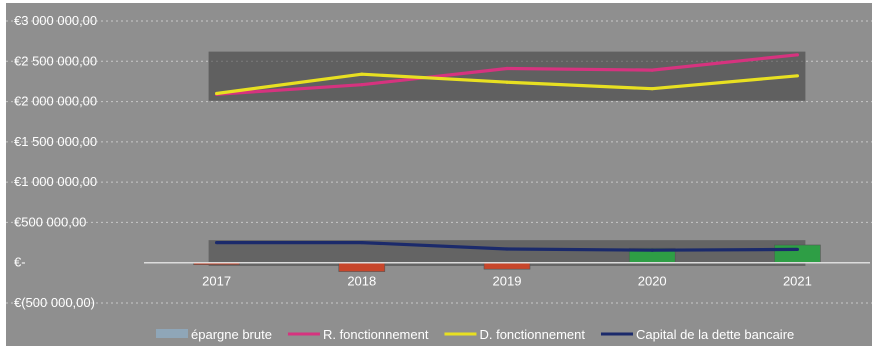 The image size is (877, 351). Describe the element at coordinates (652, 89) in the screenshot. I see `point-d-fonctionnement-2020` at that location.